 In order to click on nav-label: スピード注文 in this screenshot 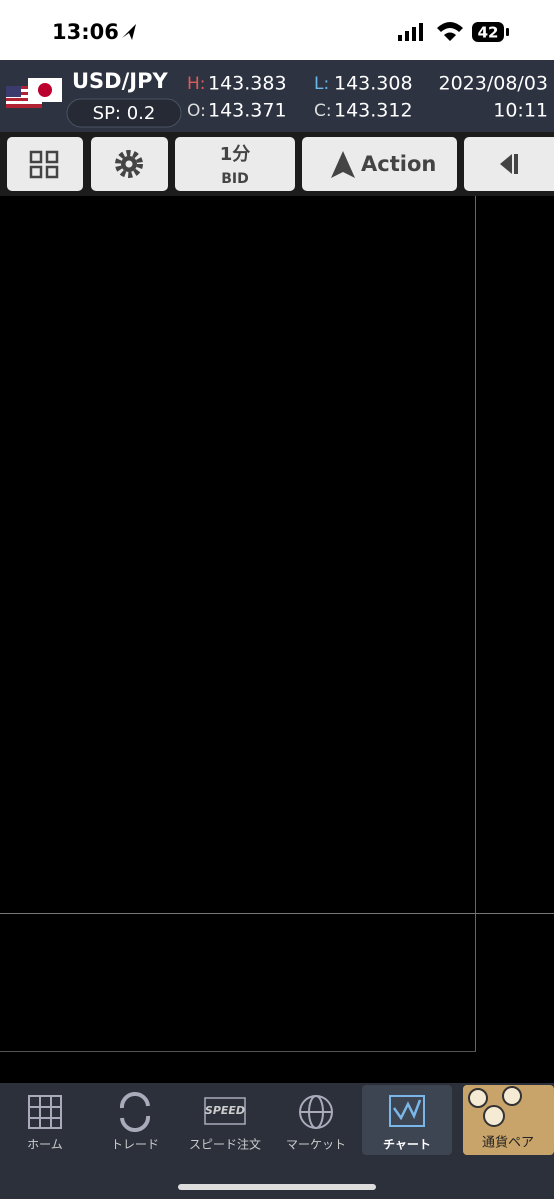, I will do `click(225, 1144)`.